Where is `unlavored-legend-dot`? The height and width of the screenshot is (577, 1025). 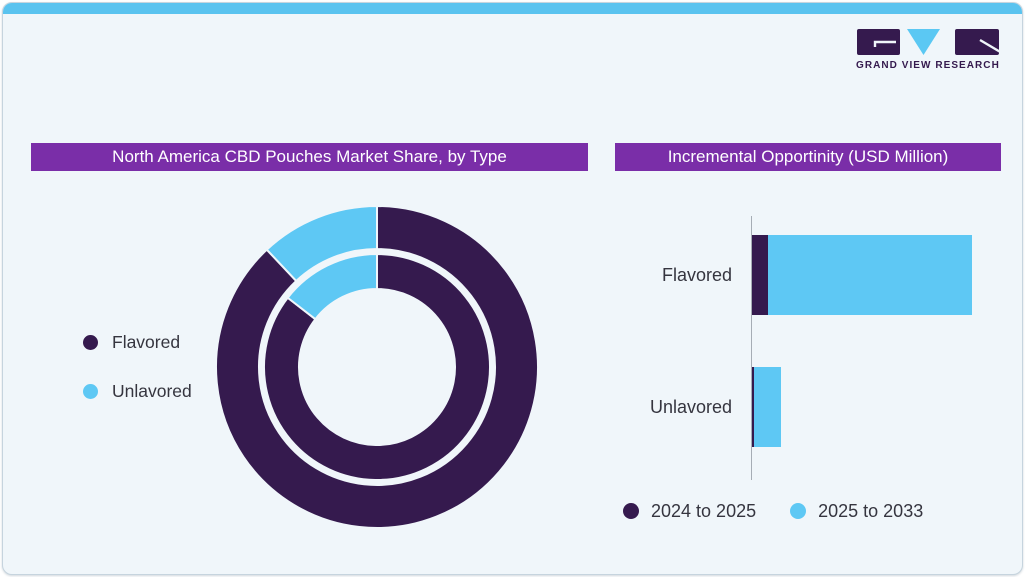
unlavored-legend-dot is located at coordinates (90, 391).